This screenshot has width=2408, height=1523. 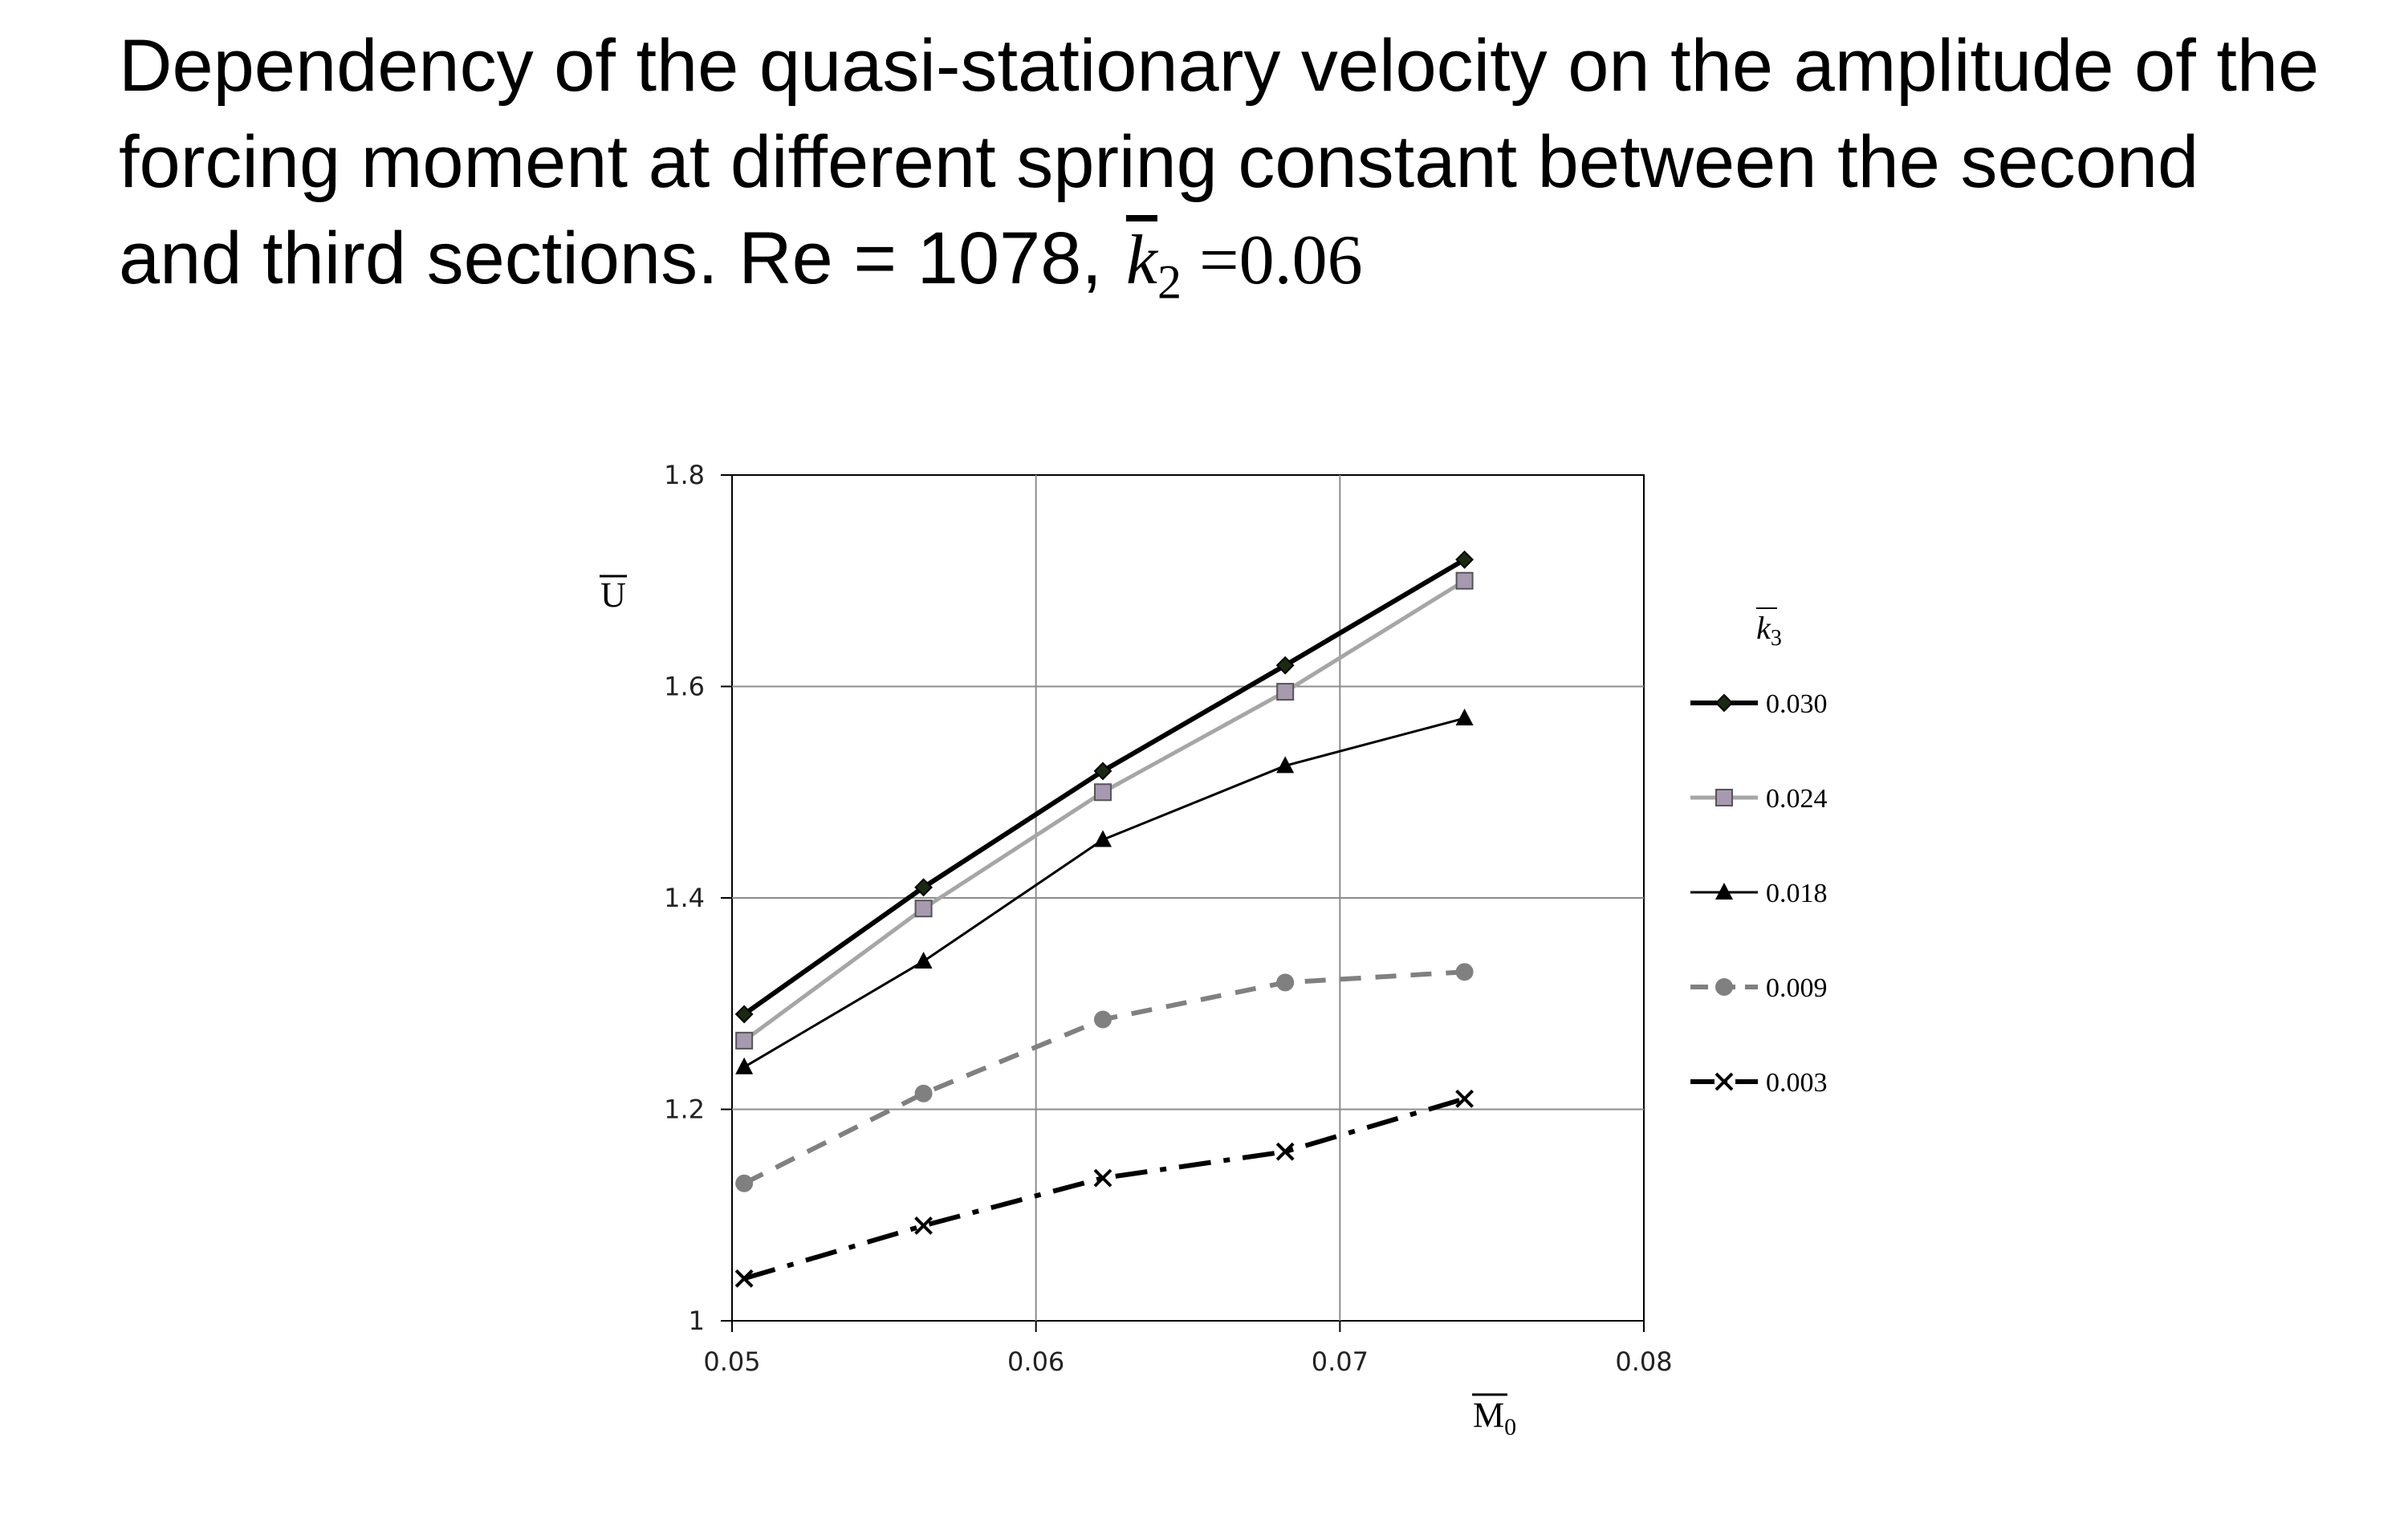 I want to click on title-math-symbol: k, so click(x=1141, y=260).